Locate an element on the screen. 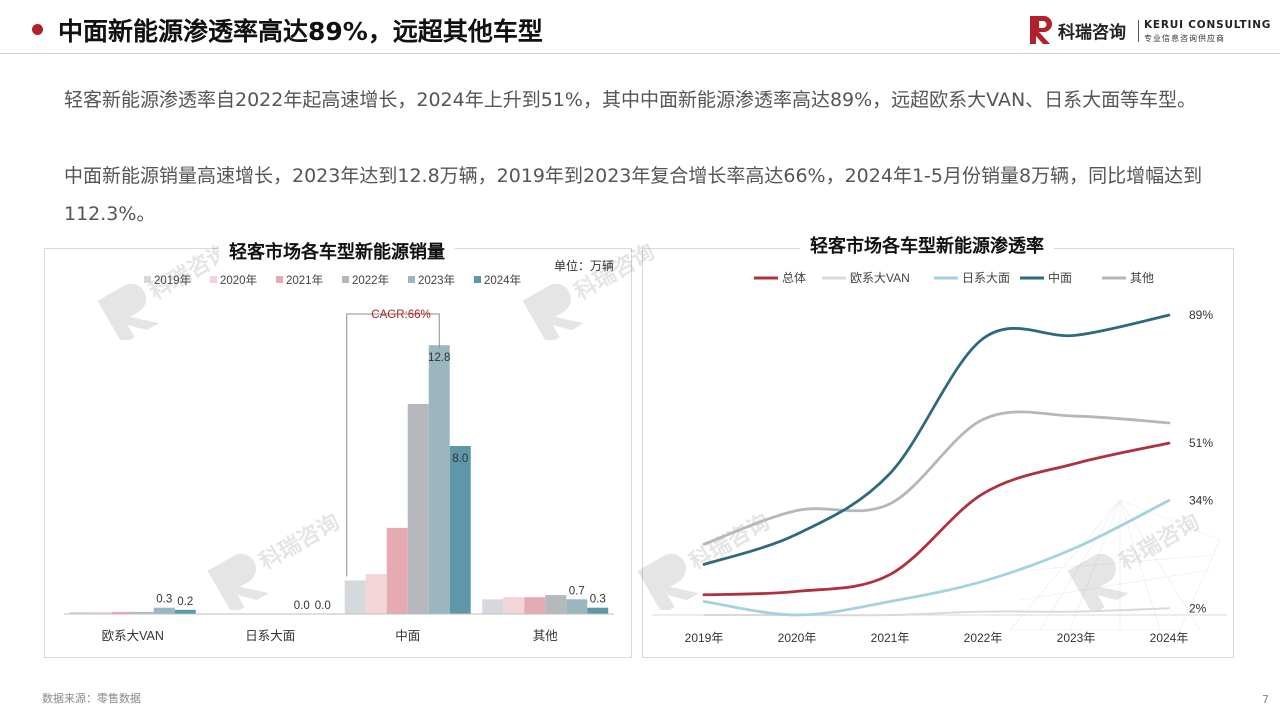  bar-欧系大VAN-2023年 is located at coordinates (164, 610).